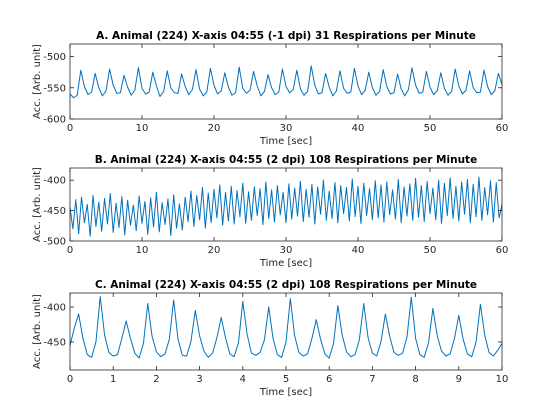  Describe the element at coordinates (54, 88) in the screenshot. I see `y-tick-label: -550` at that location.